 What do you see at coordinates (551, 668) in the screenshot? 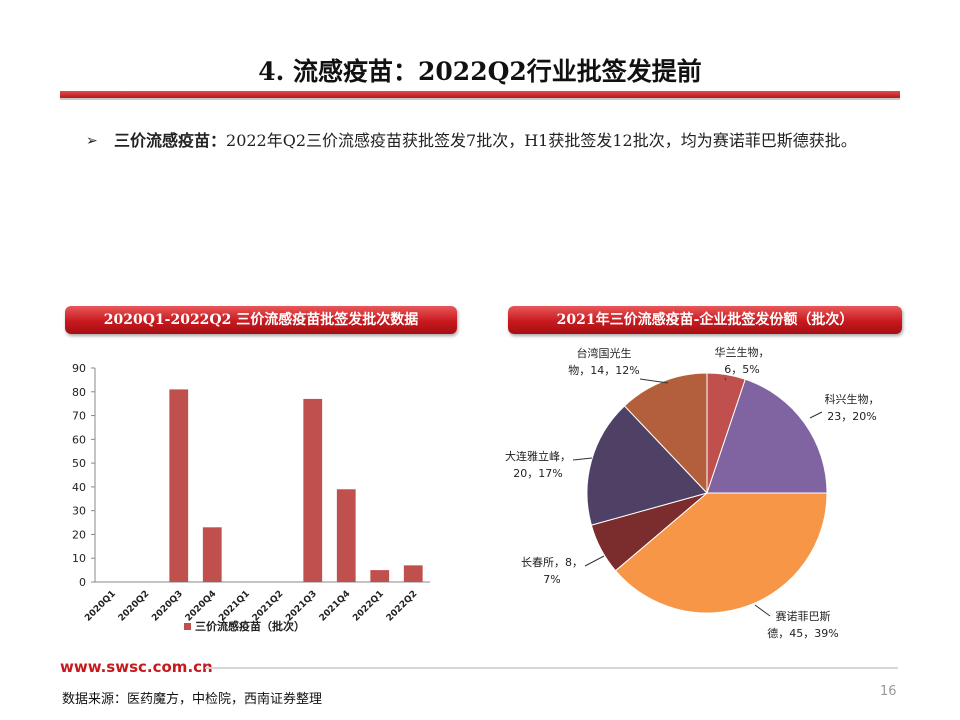
I see `footer-divider` at bounding box center [551, 668].